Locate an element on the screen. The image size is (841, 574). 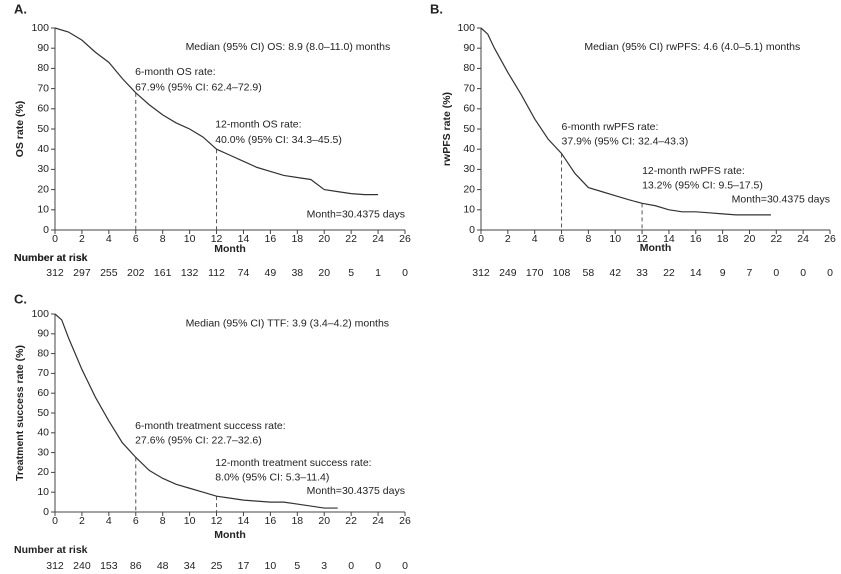
risk-value: 20 is located at coordinates (324, 273).